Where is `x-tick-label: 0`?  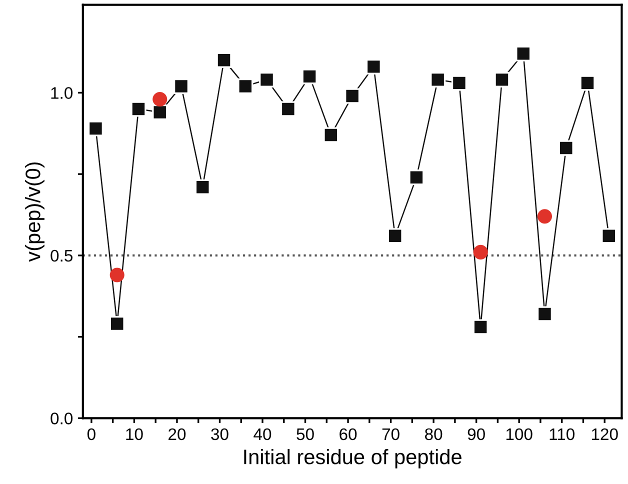
x-tick-label: 0 is located at coordinates (91, 434).